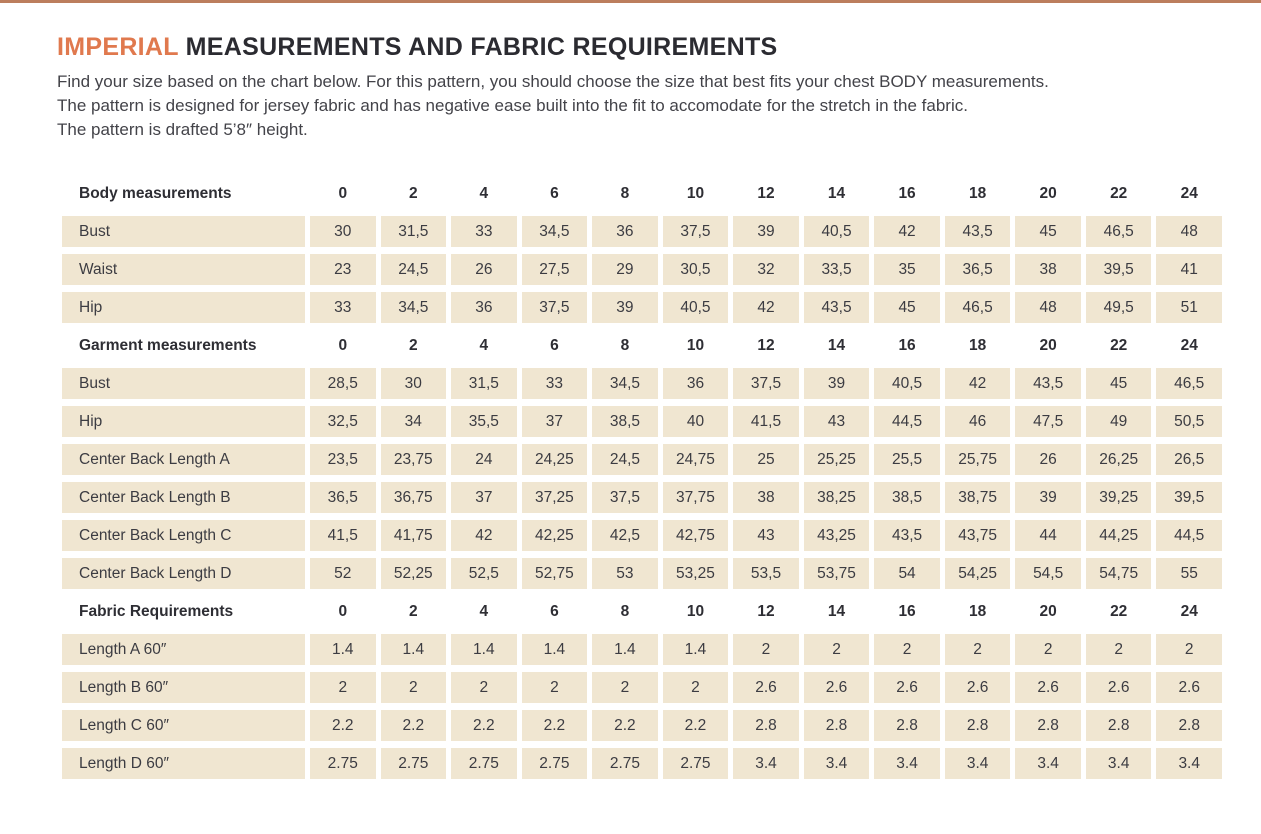 The image size is (1261, 834). I want to click on value-cell: 26,5, so click(1189, 459).